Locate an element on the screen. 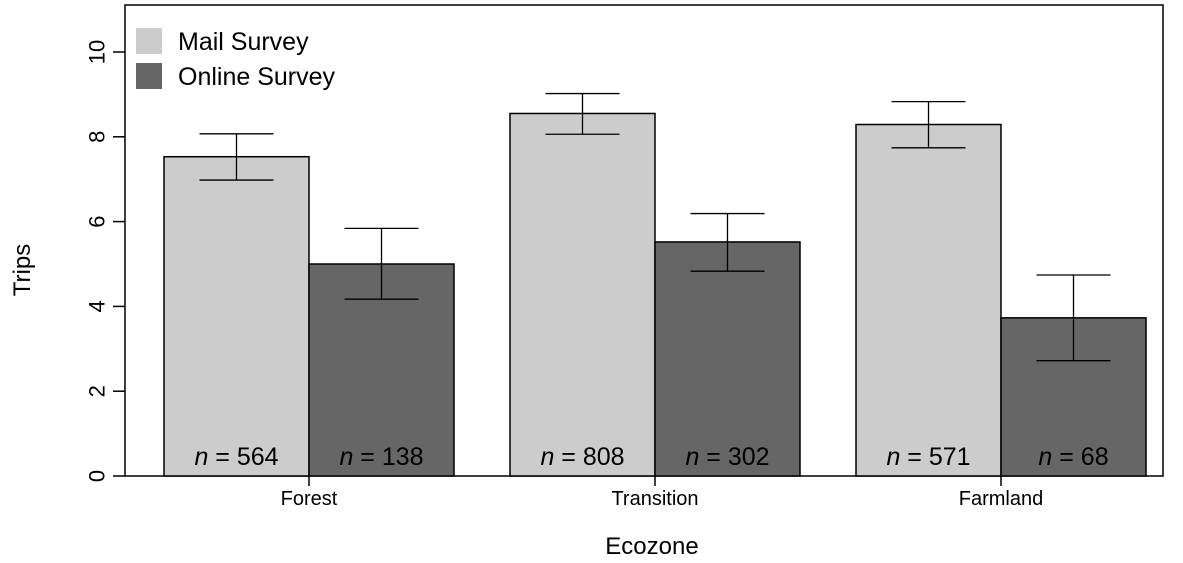 The width and height of the screenshot is (1183, 563). n-label: n = 68 is located at coordinates (1073, 457).